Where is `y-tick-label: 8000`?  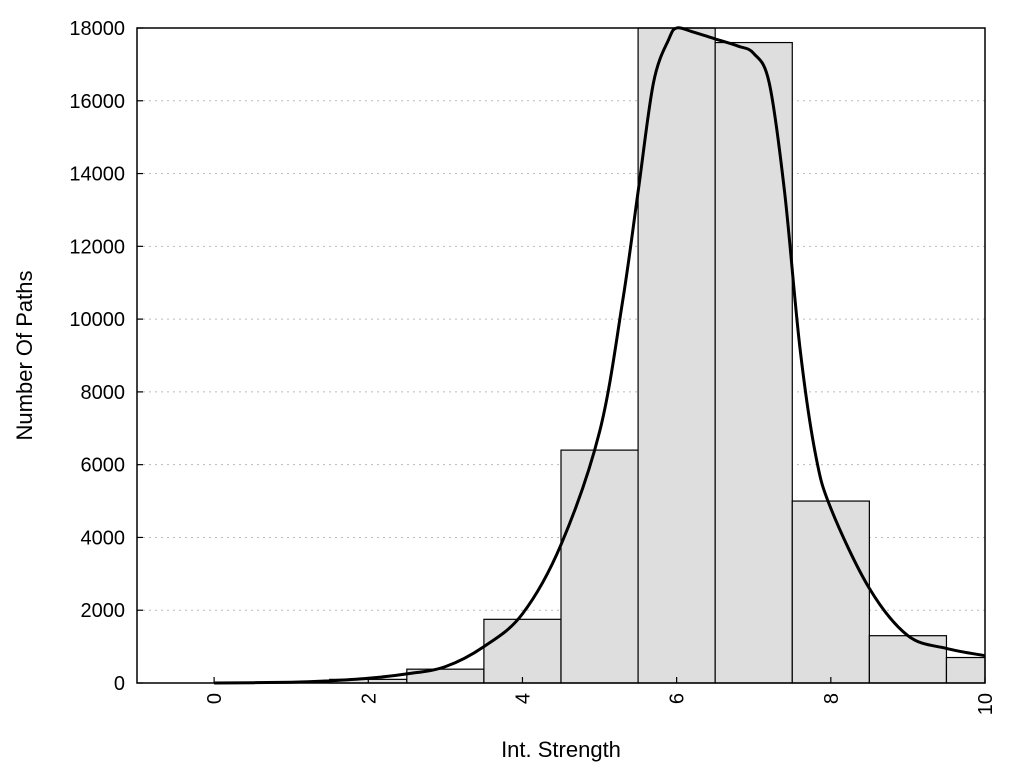
y-tick-label: 8000 is located at coordinates (103, 393).